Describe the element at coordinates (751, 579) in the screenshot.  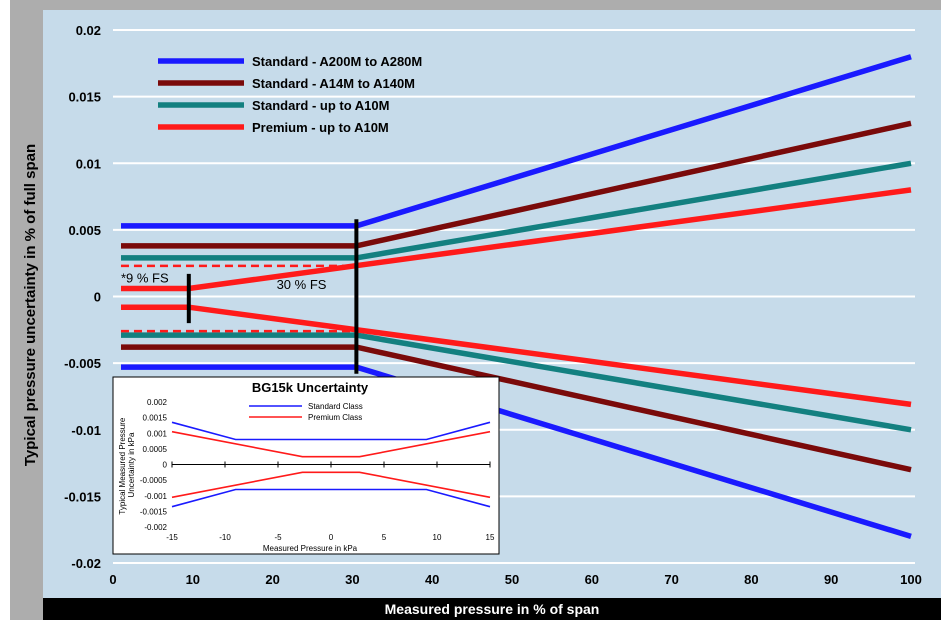
I see `x-tick-label: 80` at that location.